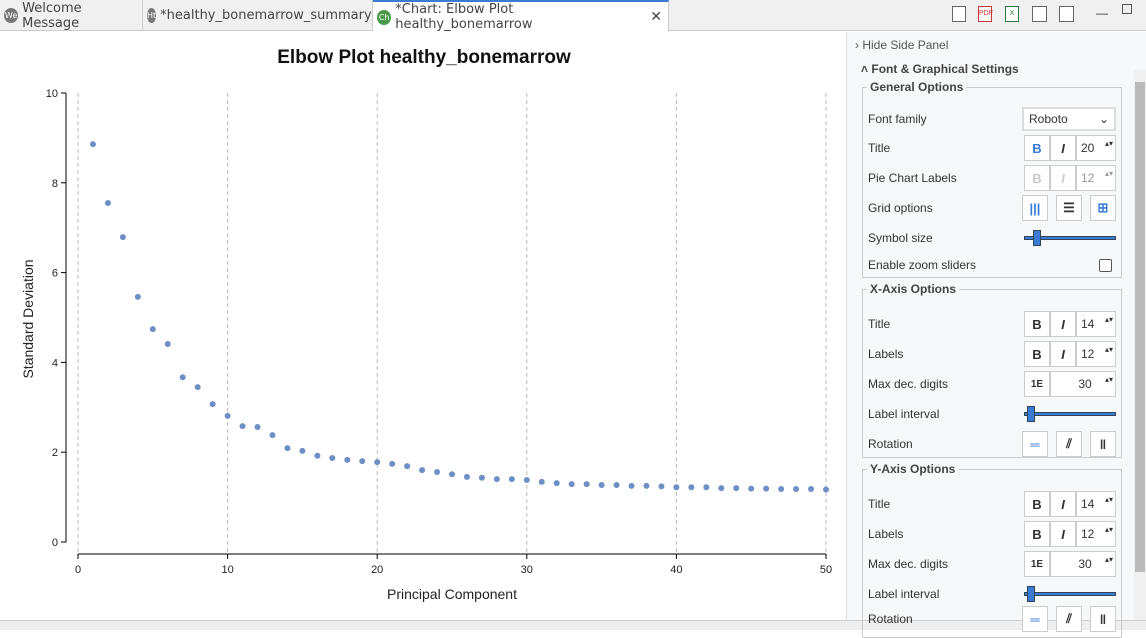 The width and height of the screenshot is (1146, 638). I want to click on tab-summary: Ht *healthy_bonemarrow_summary, so click(258, 15).